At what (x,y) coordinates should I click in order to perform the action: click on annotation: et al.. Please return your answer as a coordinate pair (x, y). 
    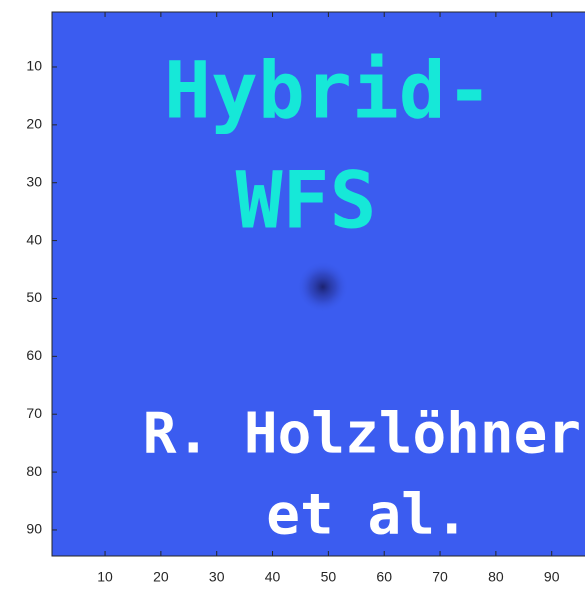
    Looking at the image, I should click on (367, 515).